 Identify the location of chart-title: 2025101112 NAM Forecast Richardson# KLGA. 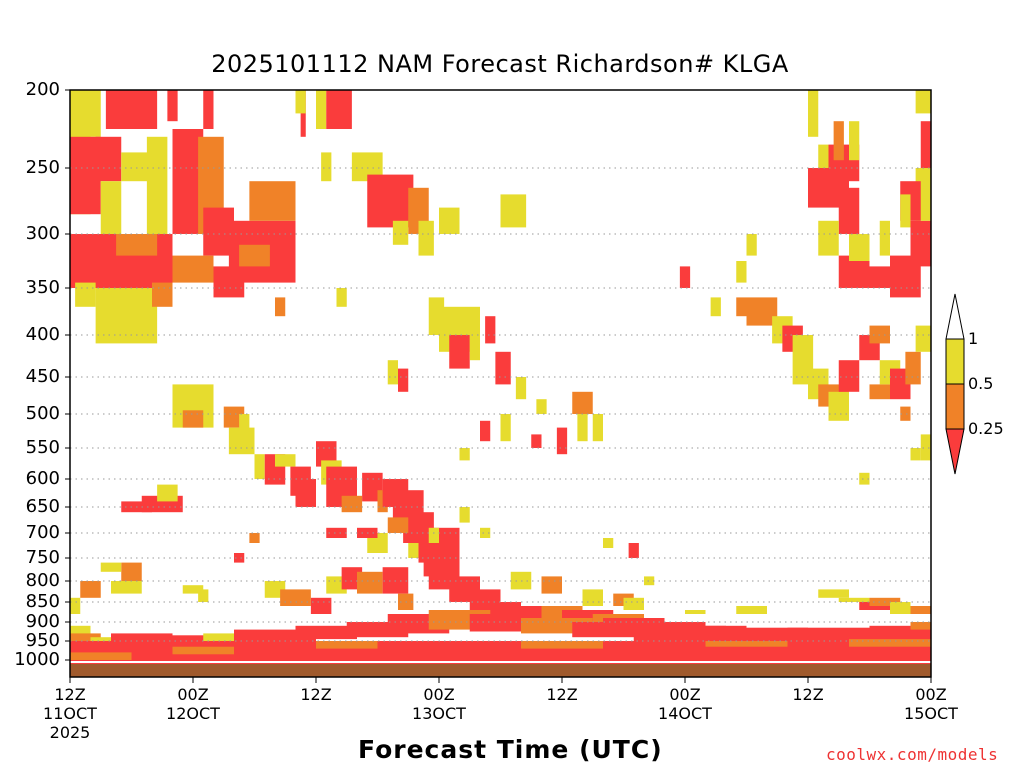
(500, 64).